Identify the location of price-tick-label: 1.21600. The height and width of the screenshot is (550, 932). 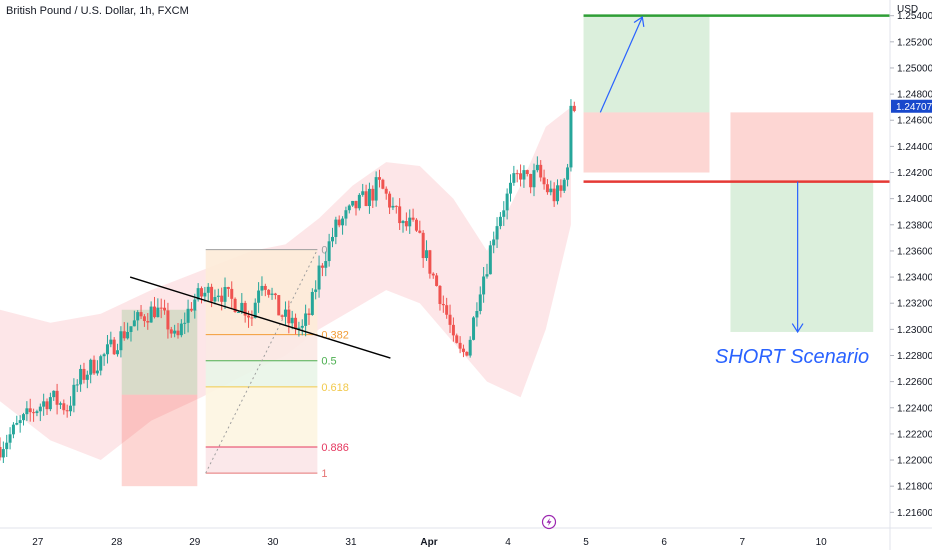
(914, 513).